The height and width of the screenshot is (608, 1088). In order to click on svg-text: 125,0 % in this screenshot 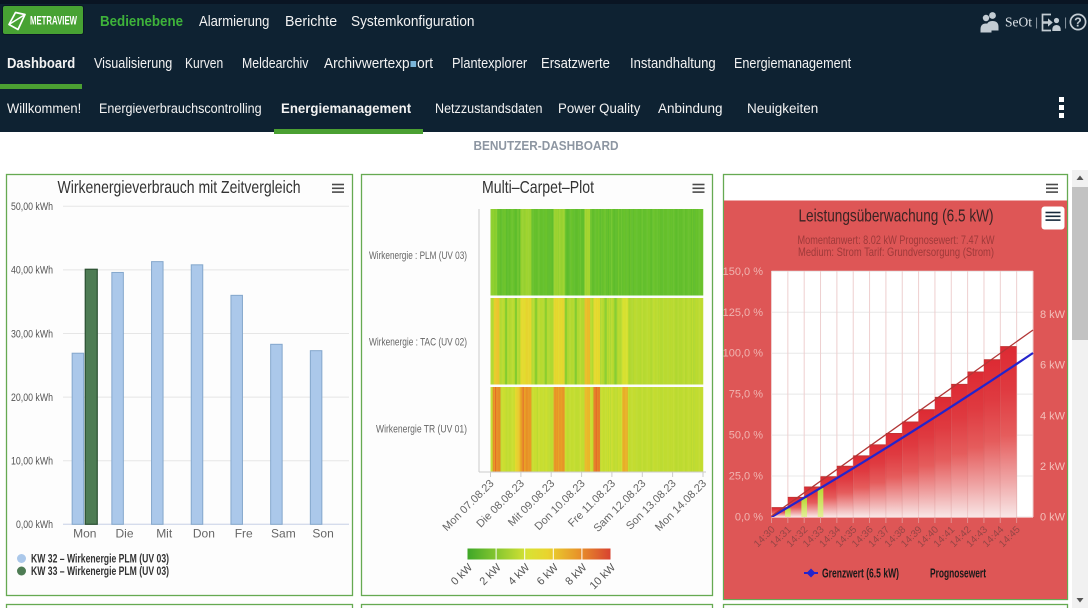, I will do `click(743, 313)`.